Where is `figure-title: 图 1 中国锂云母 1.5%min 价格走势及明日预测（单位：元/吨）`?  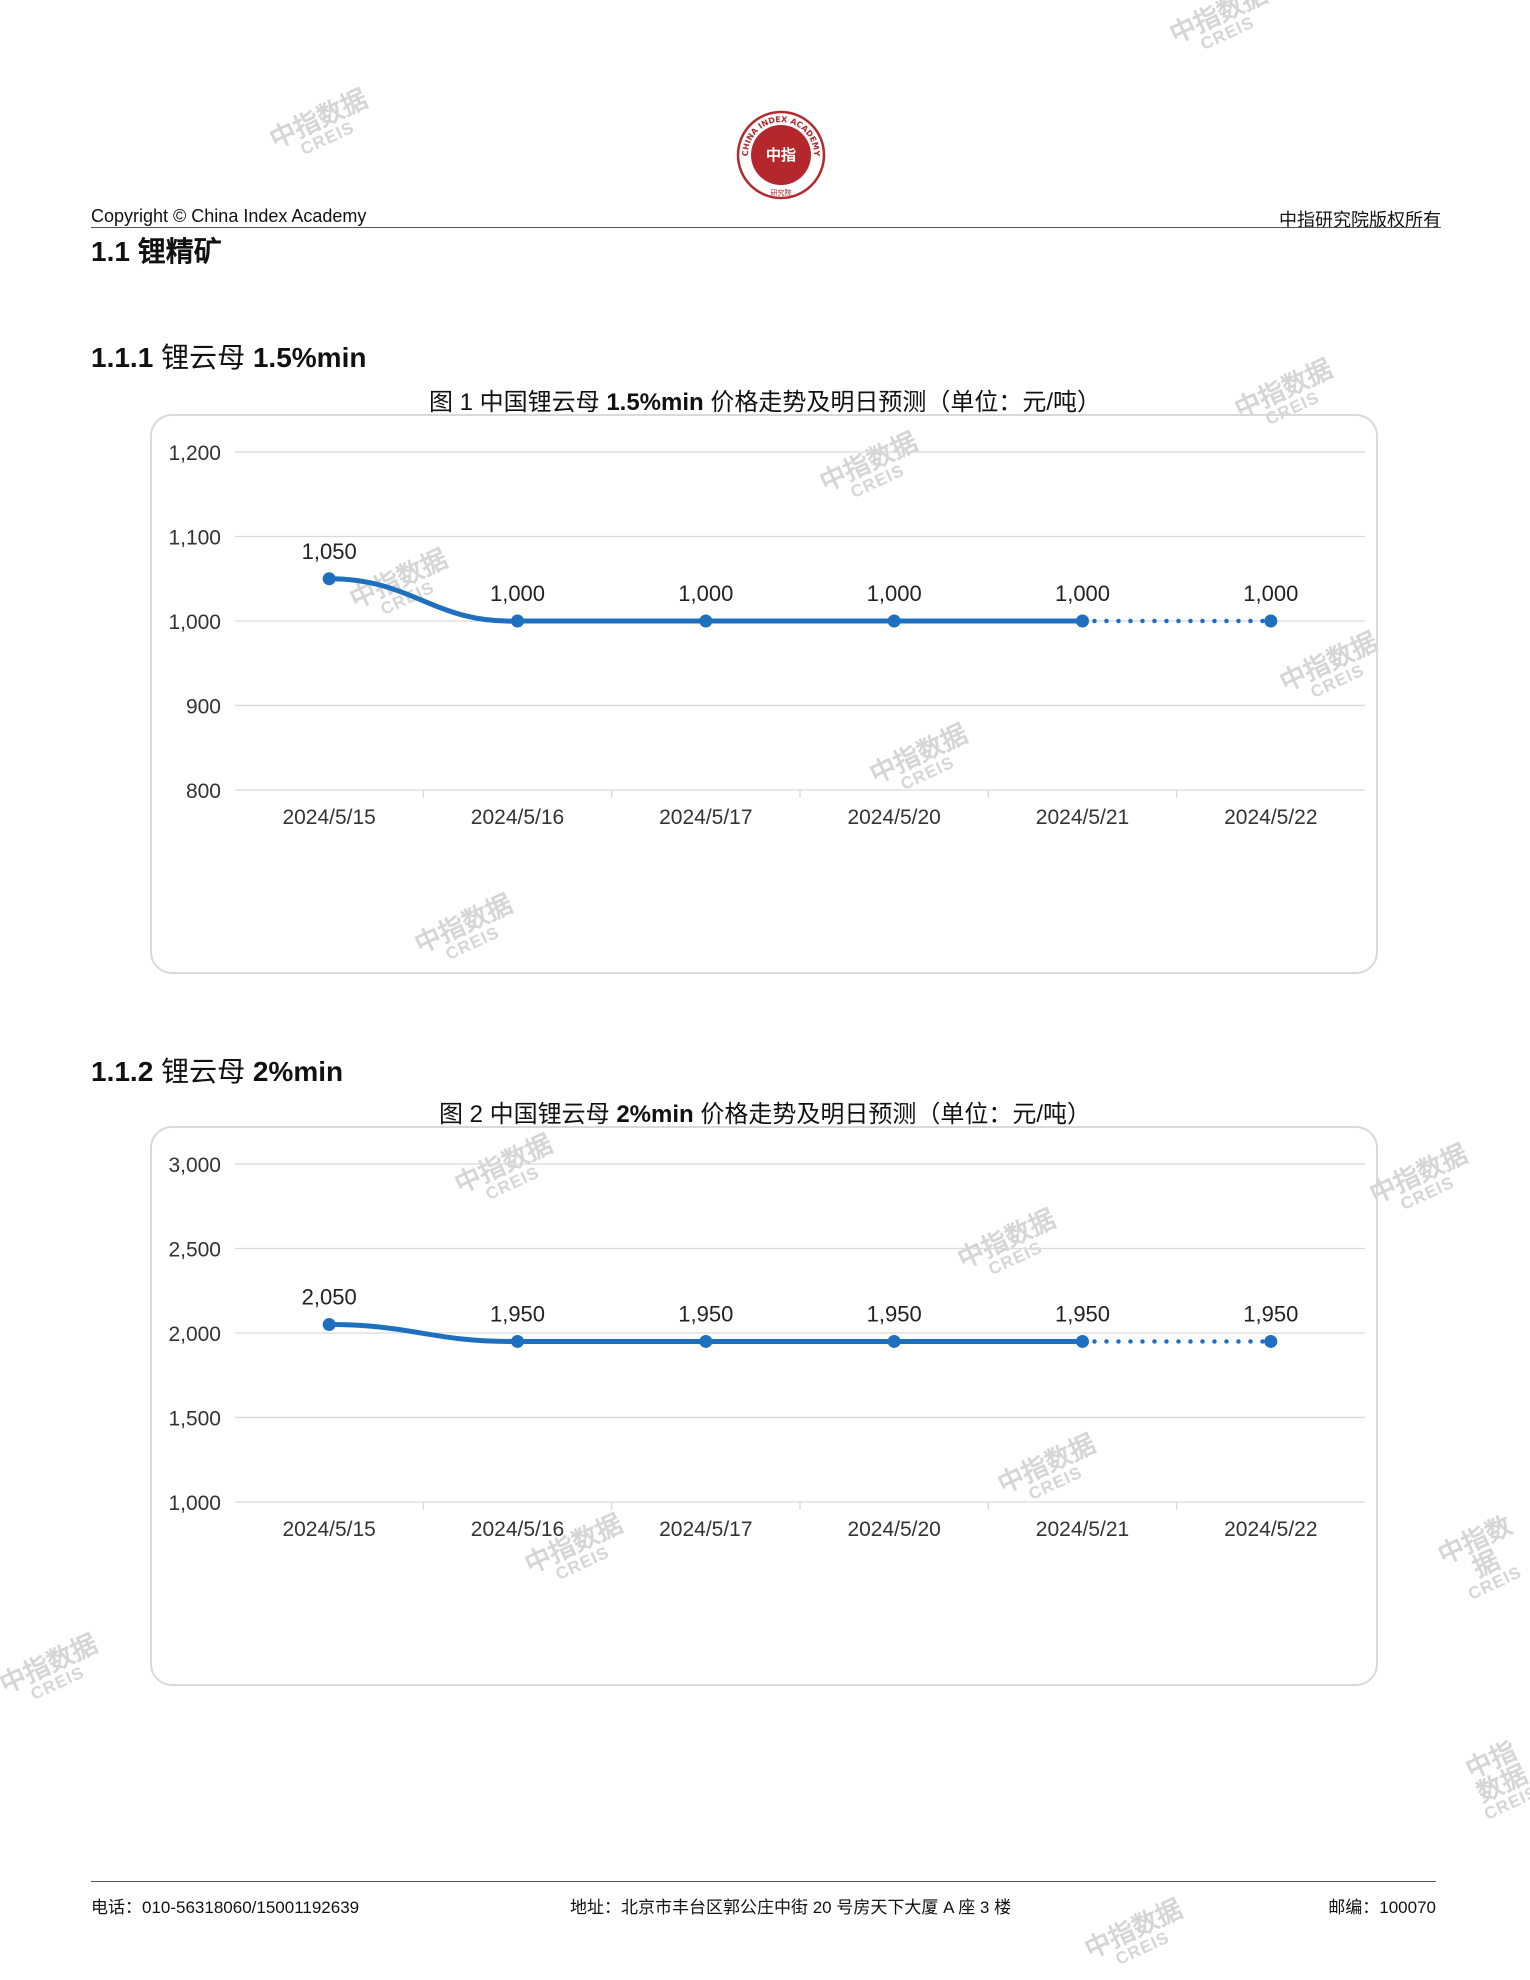
figure-title: 图 1 中国锂云母 1.5%min 价格走势及明日预测（单位：元/吨） is located at coordinates (765, 402).